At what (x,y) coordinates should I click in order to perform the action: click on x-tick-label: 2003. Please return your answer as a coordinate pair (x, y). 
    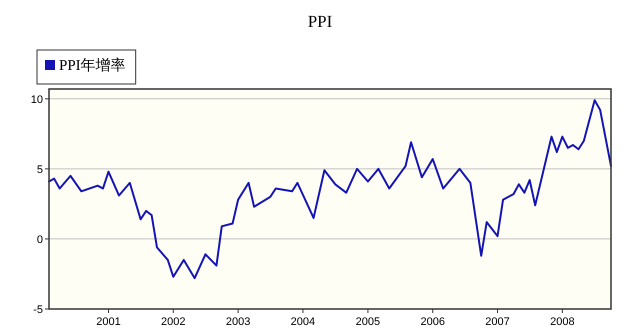
    Looking at the image, I should click on (238, 322).